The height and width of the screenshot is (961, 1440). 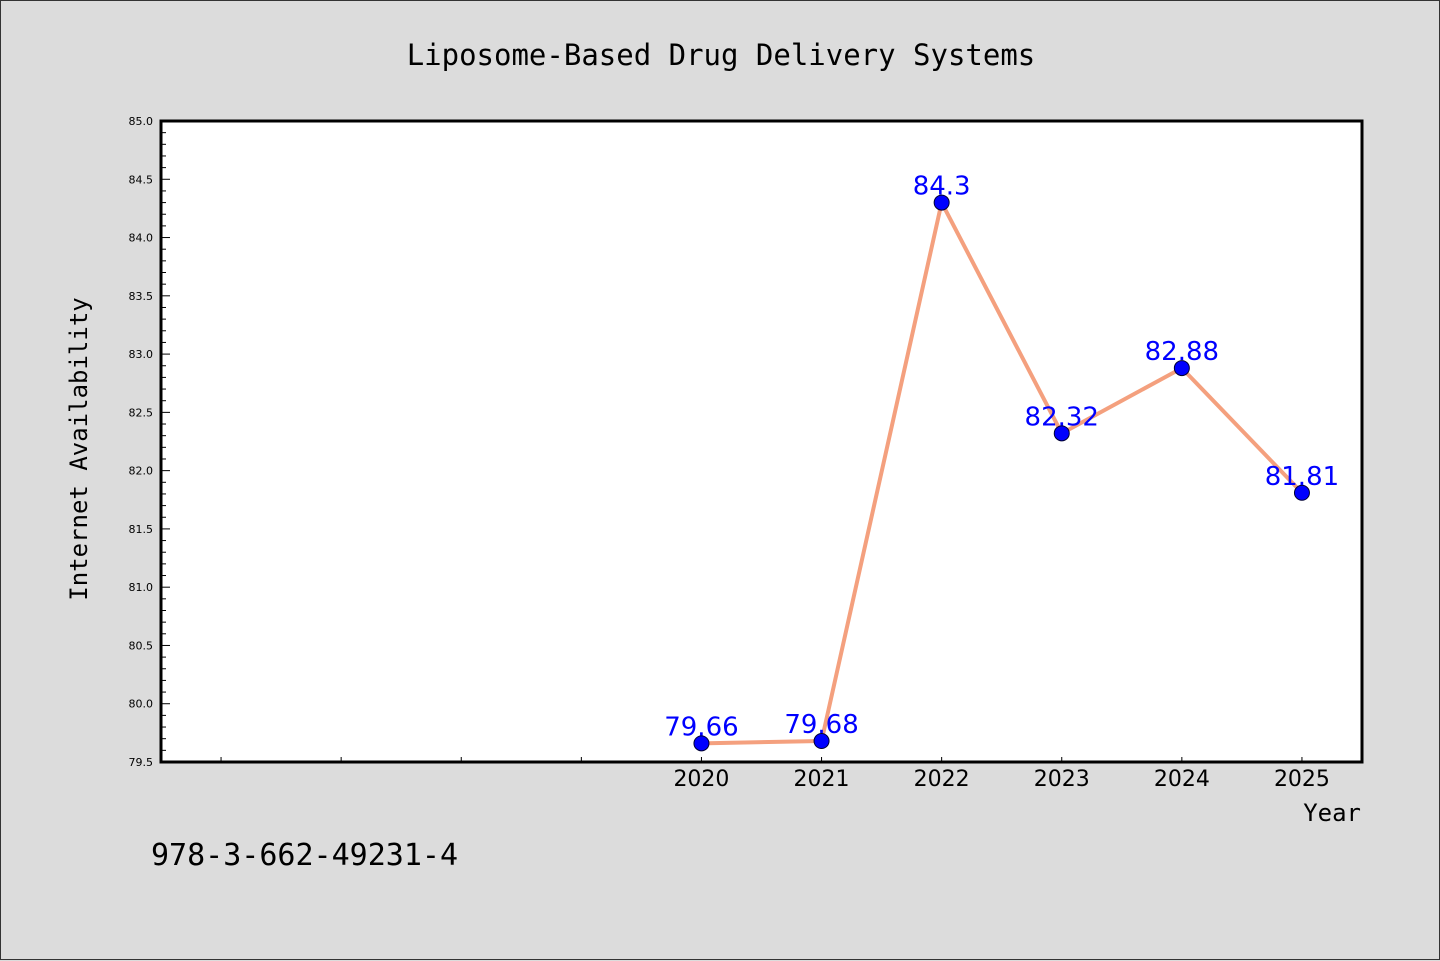 I want to click on x-tick-label: 2023, so click(x=1062, y=779).